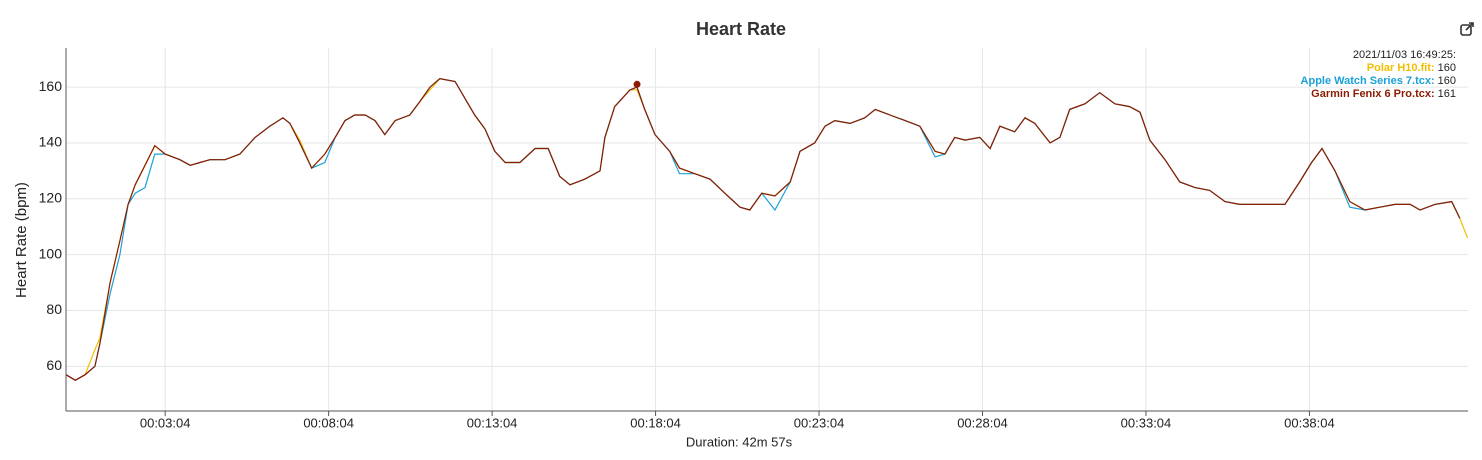 The image size is (1482, 460). I want to click on tooltip-label: Garmin Fenix 6 Pro.tcx:, so click(1372, 94).